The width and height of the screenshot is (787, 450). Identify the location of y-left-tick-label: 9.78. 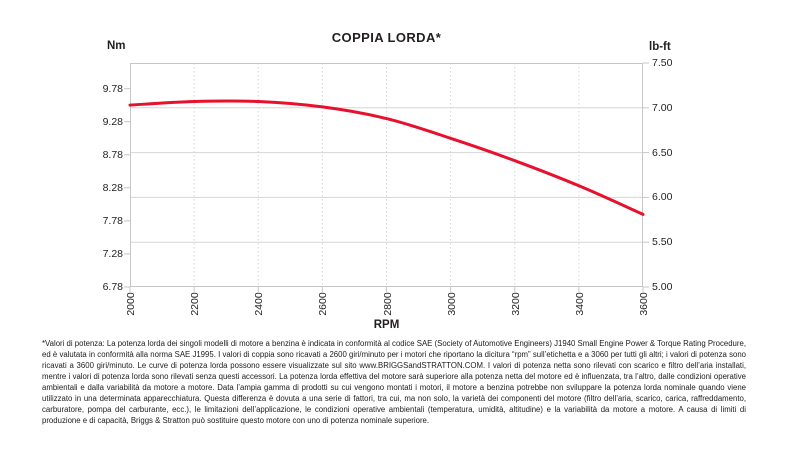
(112, 88).